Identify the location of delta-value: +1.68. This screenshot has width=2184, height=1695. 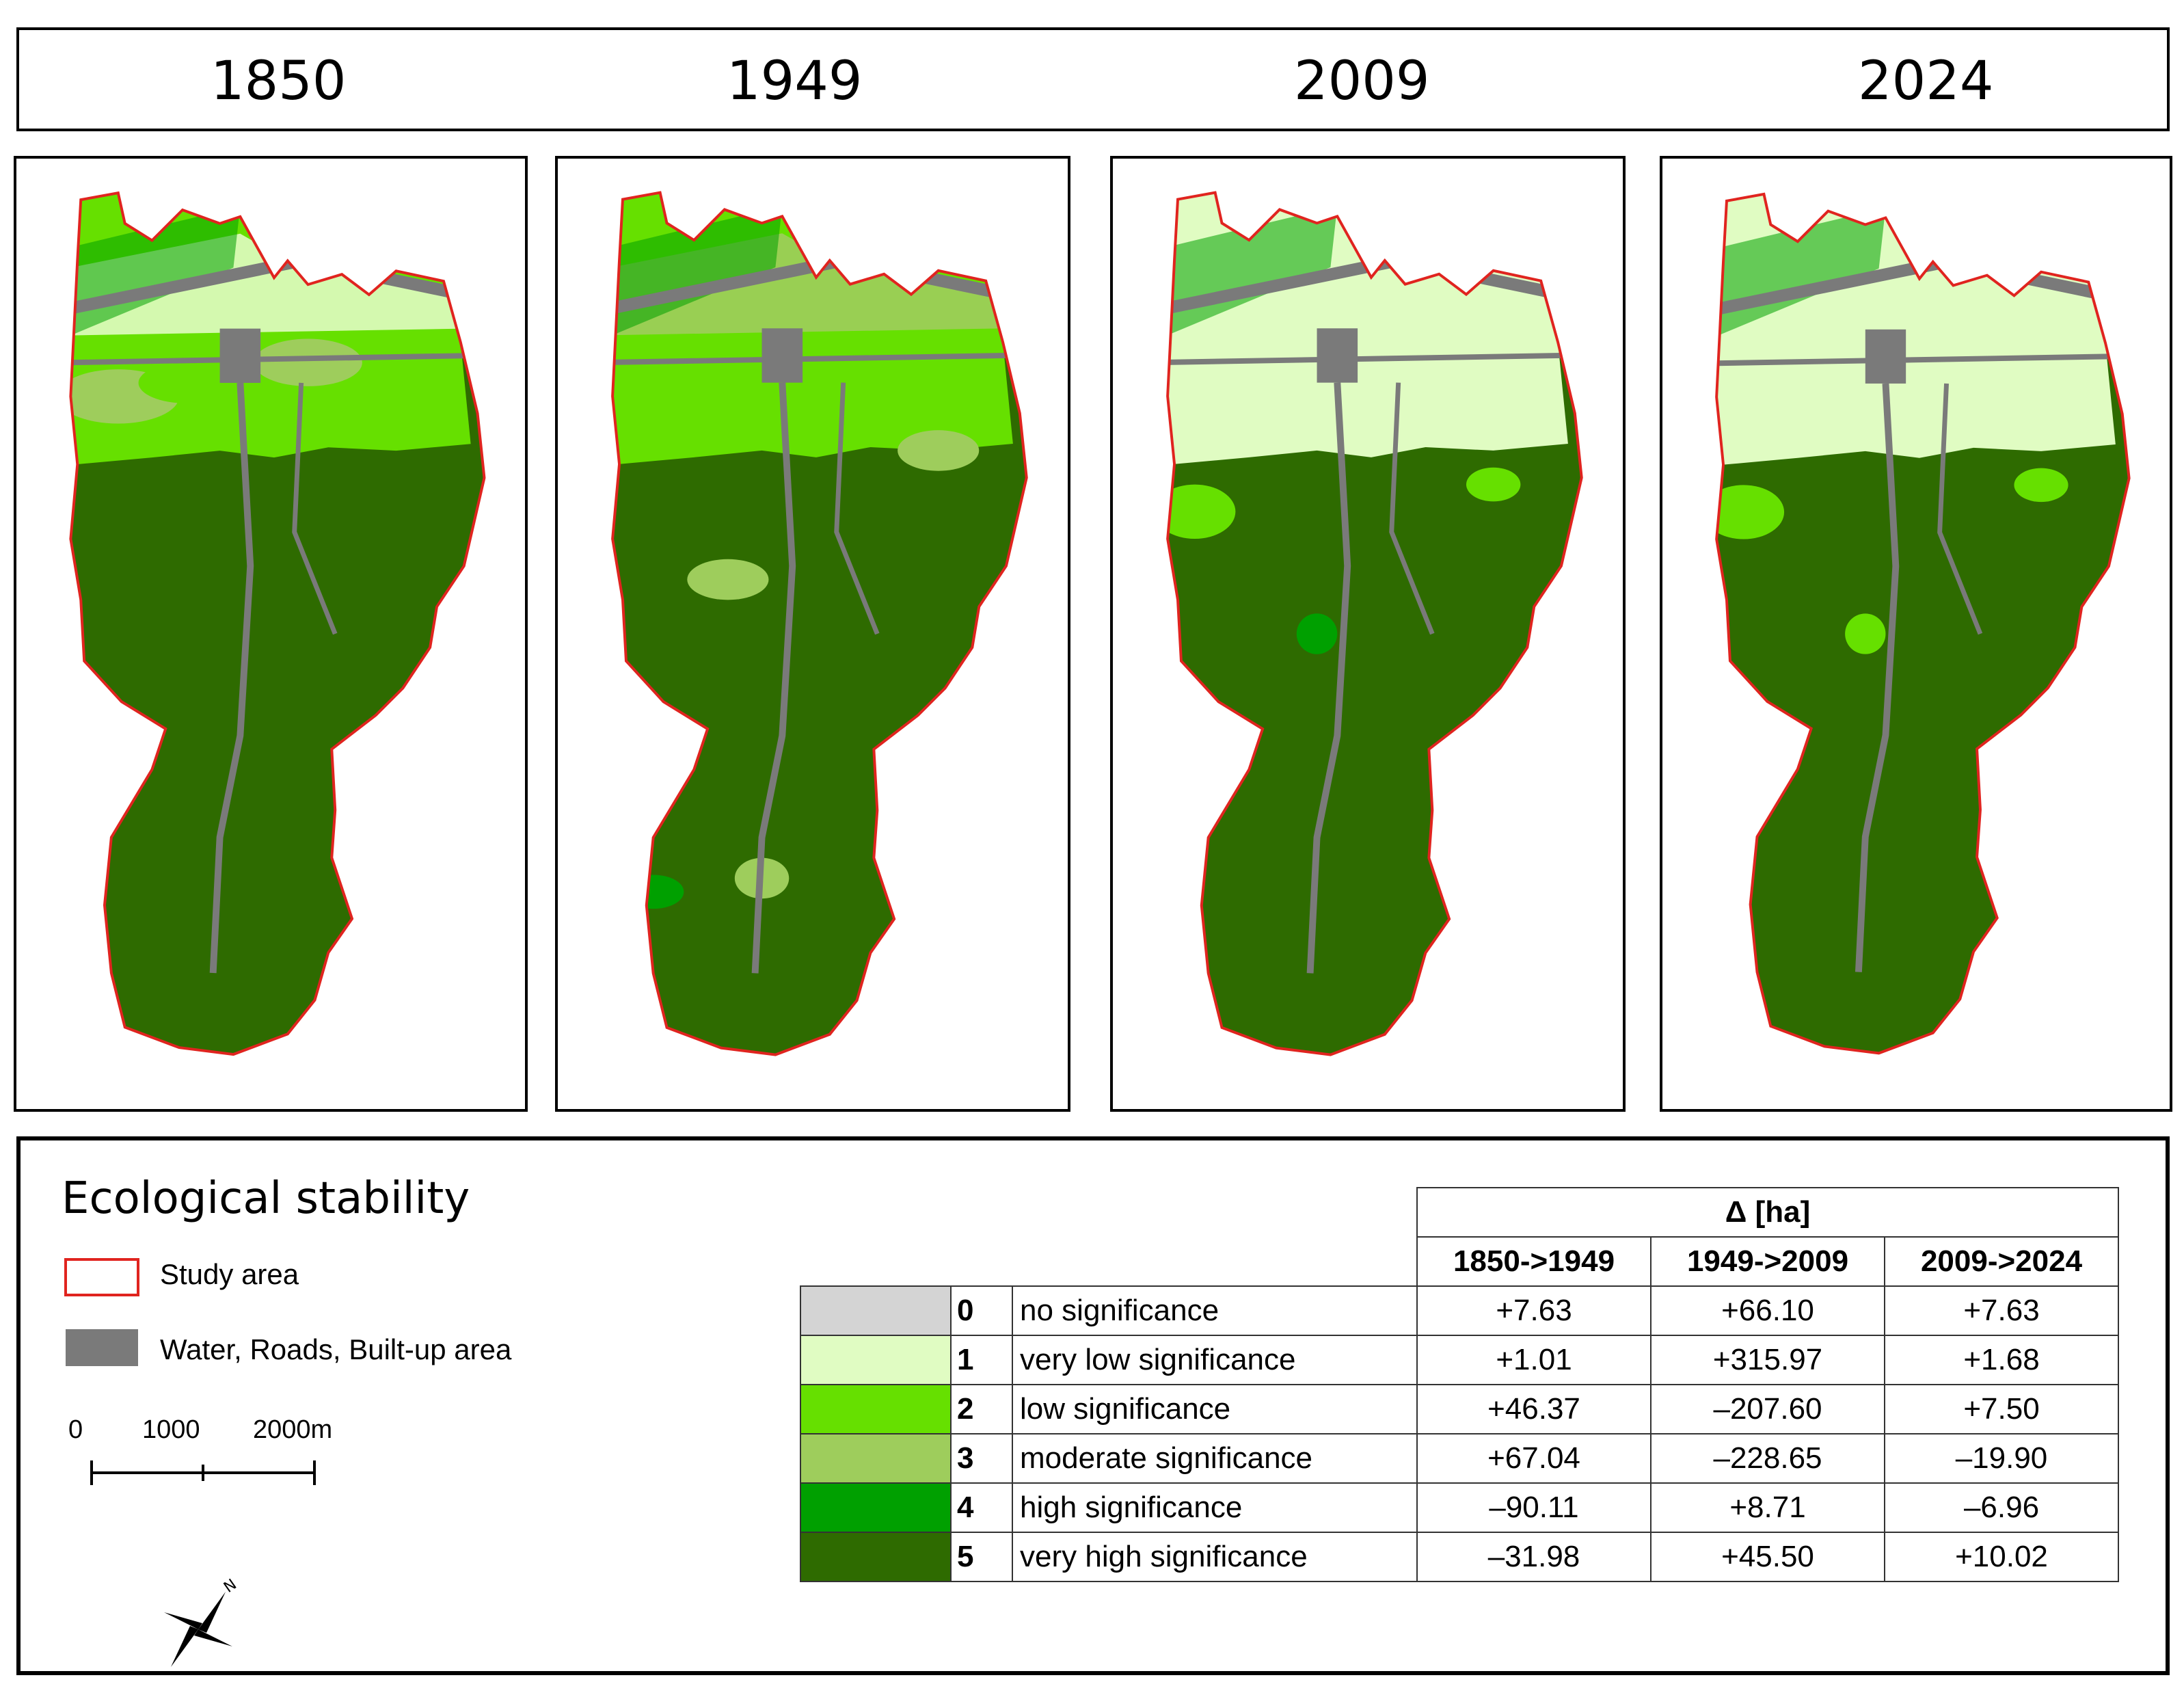
(2001, 1360).